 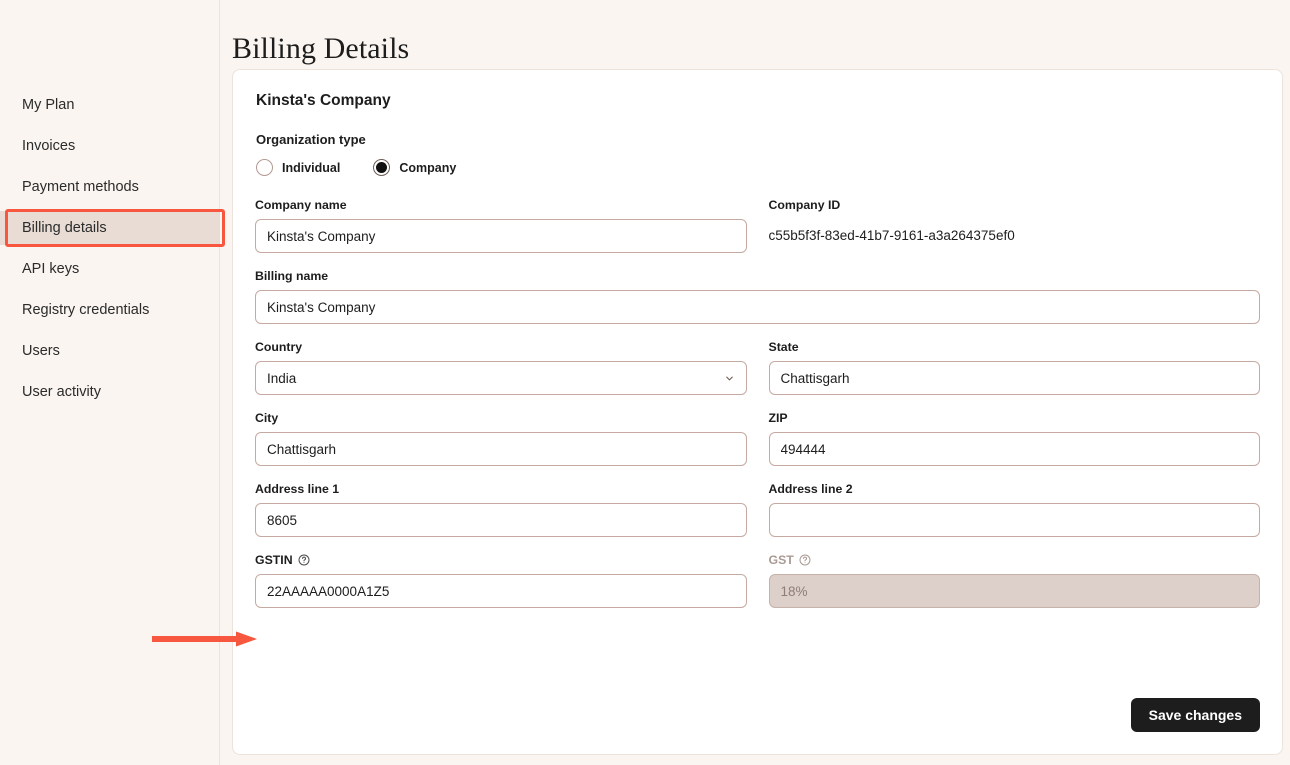 What do you see at coordinates (804, 205) in the screenshot?
I see `company-id-label: Company ID` at bounding box center [804, 205].